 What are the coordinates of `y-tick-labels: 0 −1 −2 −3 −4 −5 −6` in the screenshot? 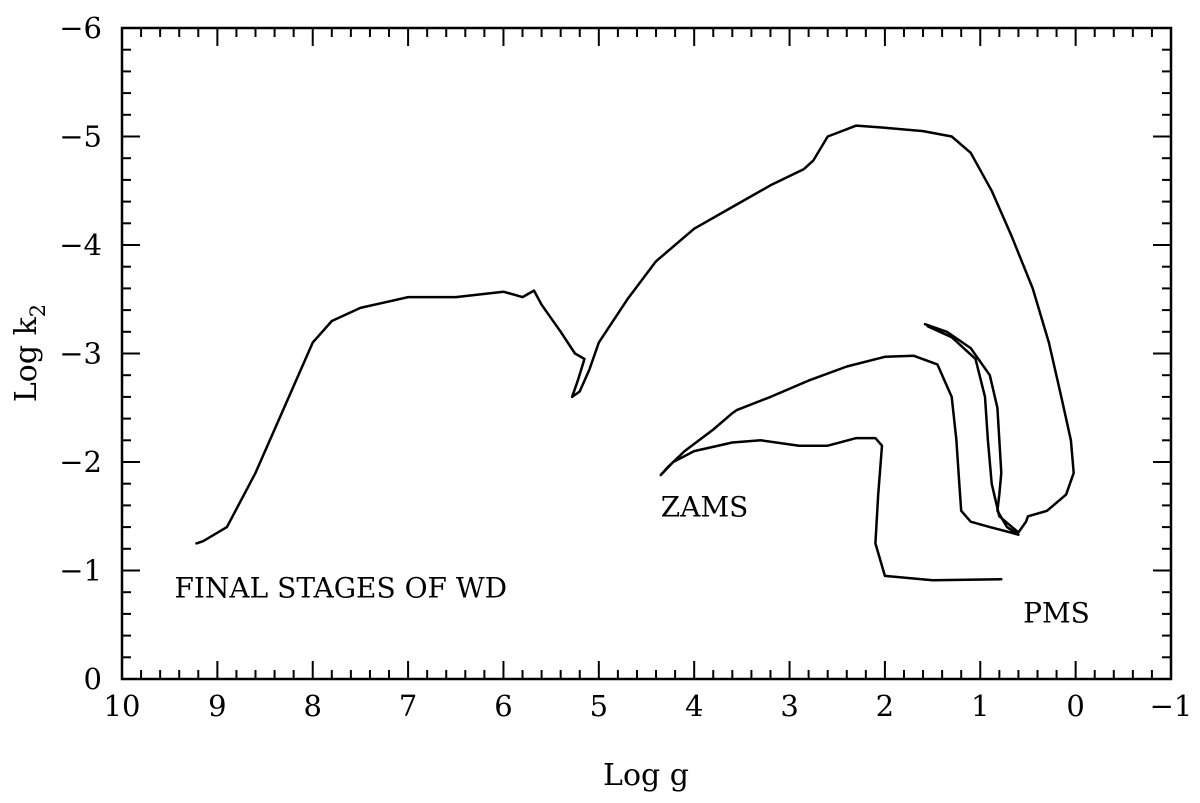 It's located at (80, 353).